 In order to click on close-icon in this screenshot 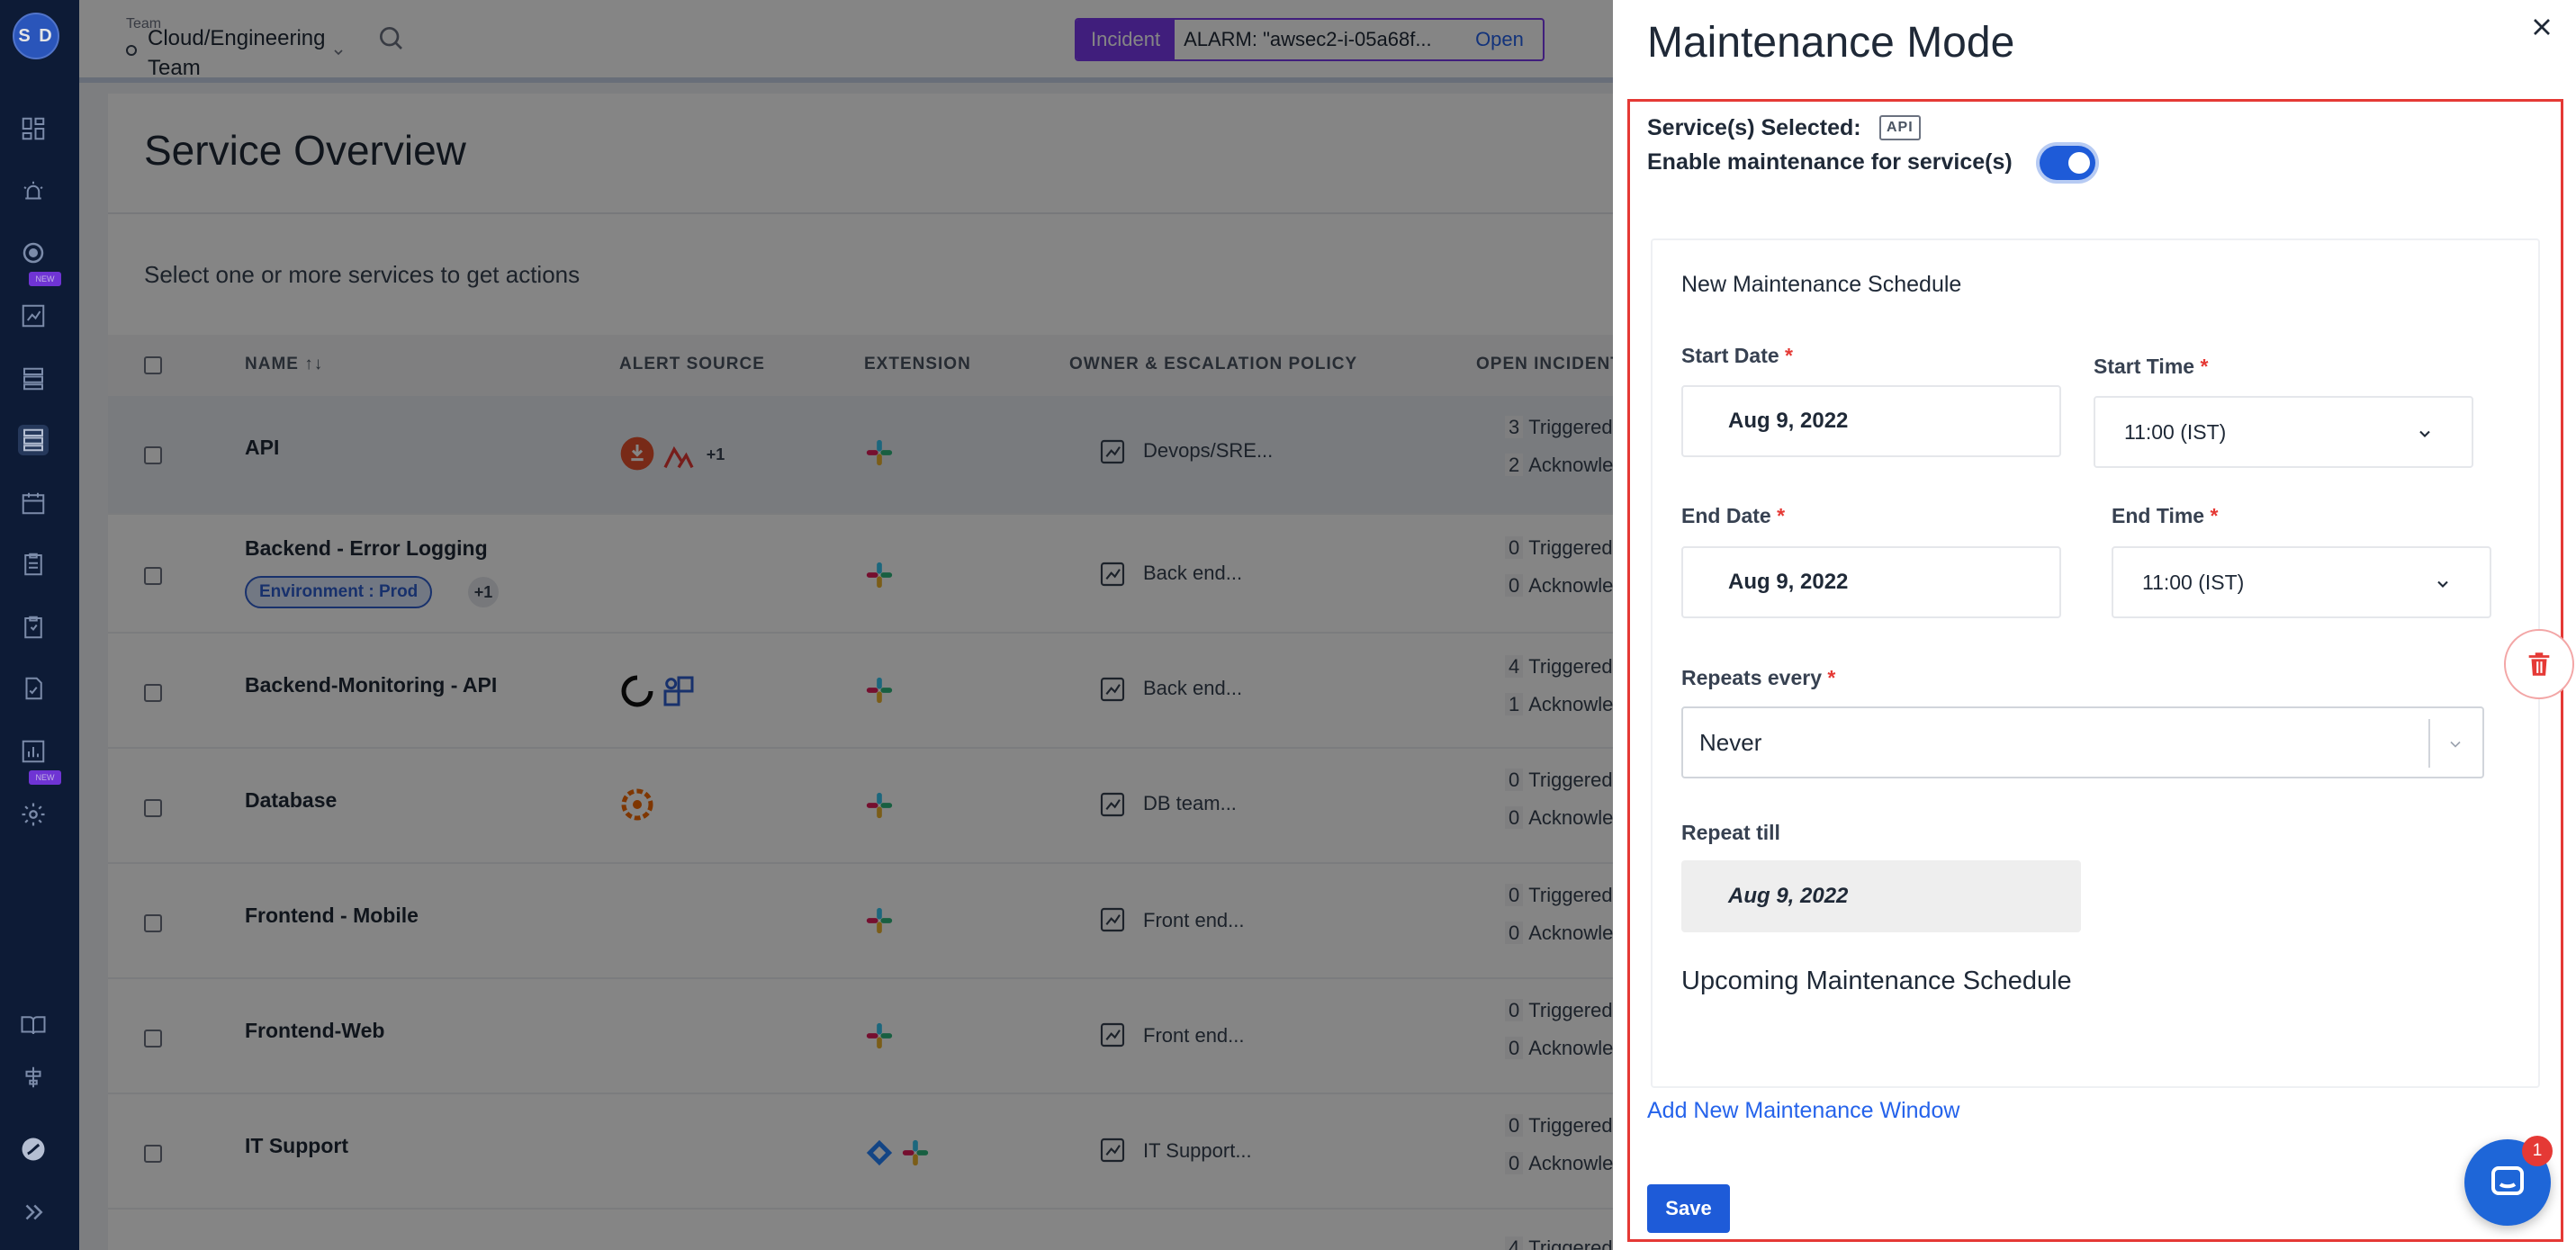, I will do `click(2541, 27)`.